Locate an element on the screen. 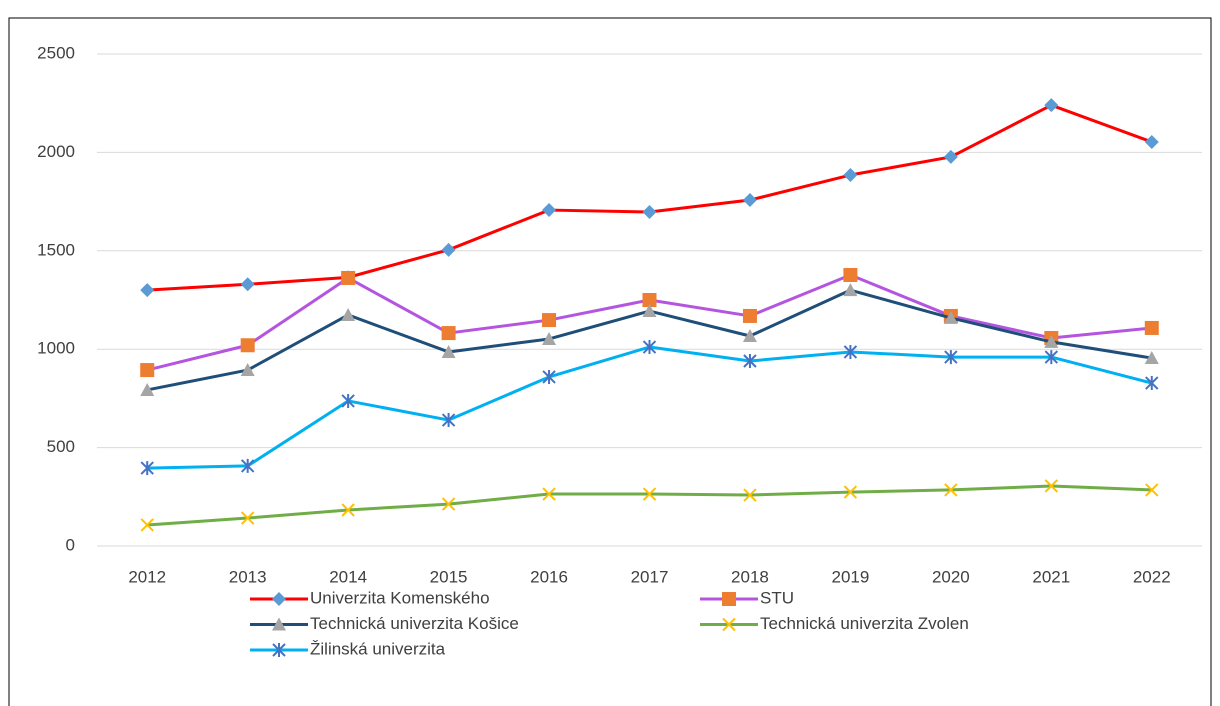 Image resolution: width=1220 pixels, height=706 pixels. y-tick-label: 1000 is located at coordinates (56, 348).